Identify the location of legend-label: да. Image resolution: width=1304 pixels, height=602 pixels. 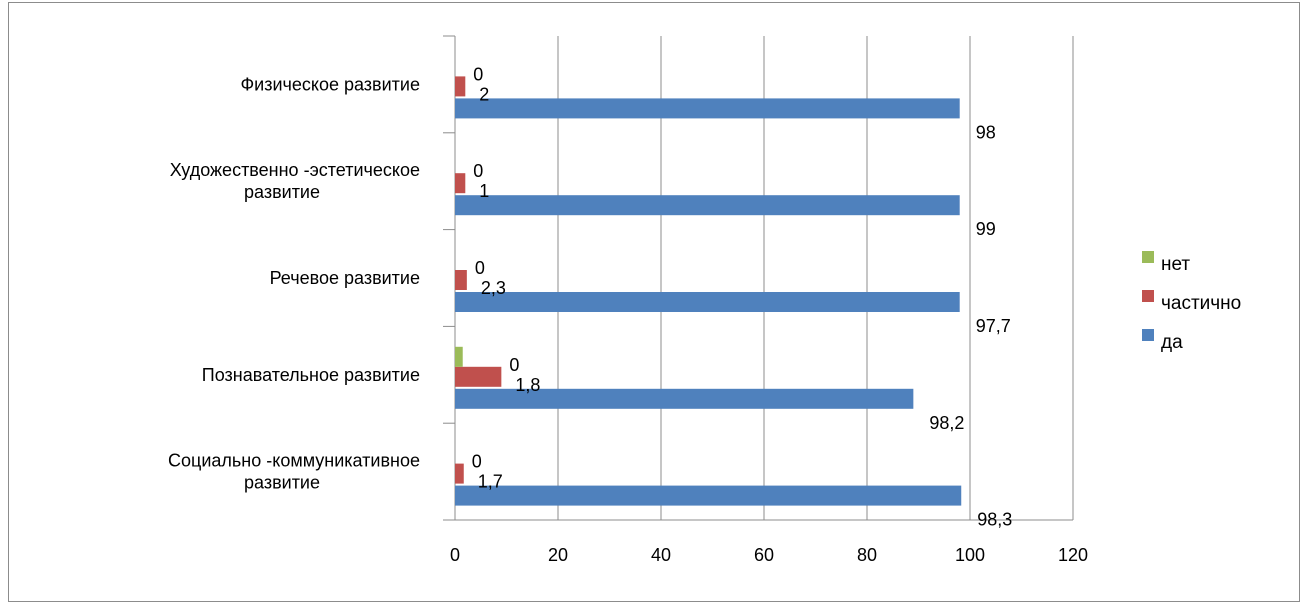
(1172, 342).